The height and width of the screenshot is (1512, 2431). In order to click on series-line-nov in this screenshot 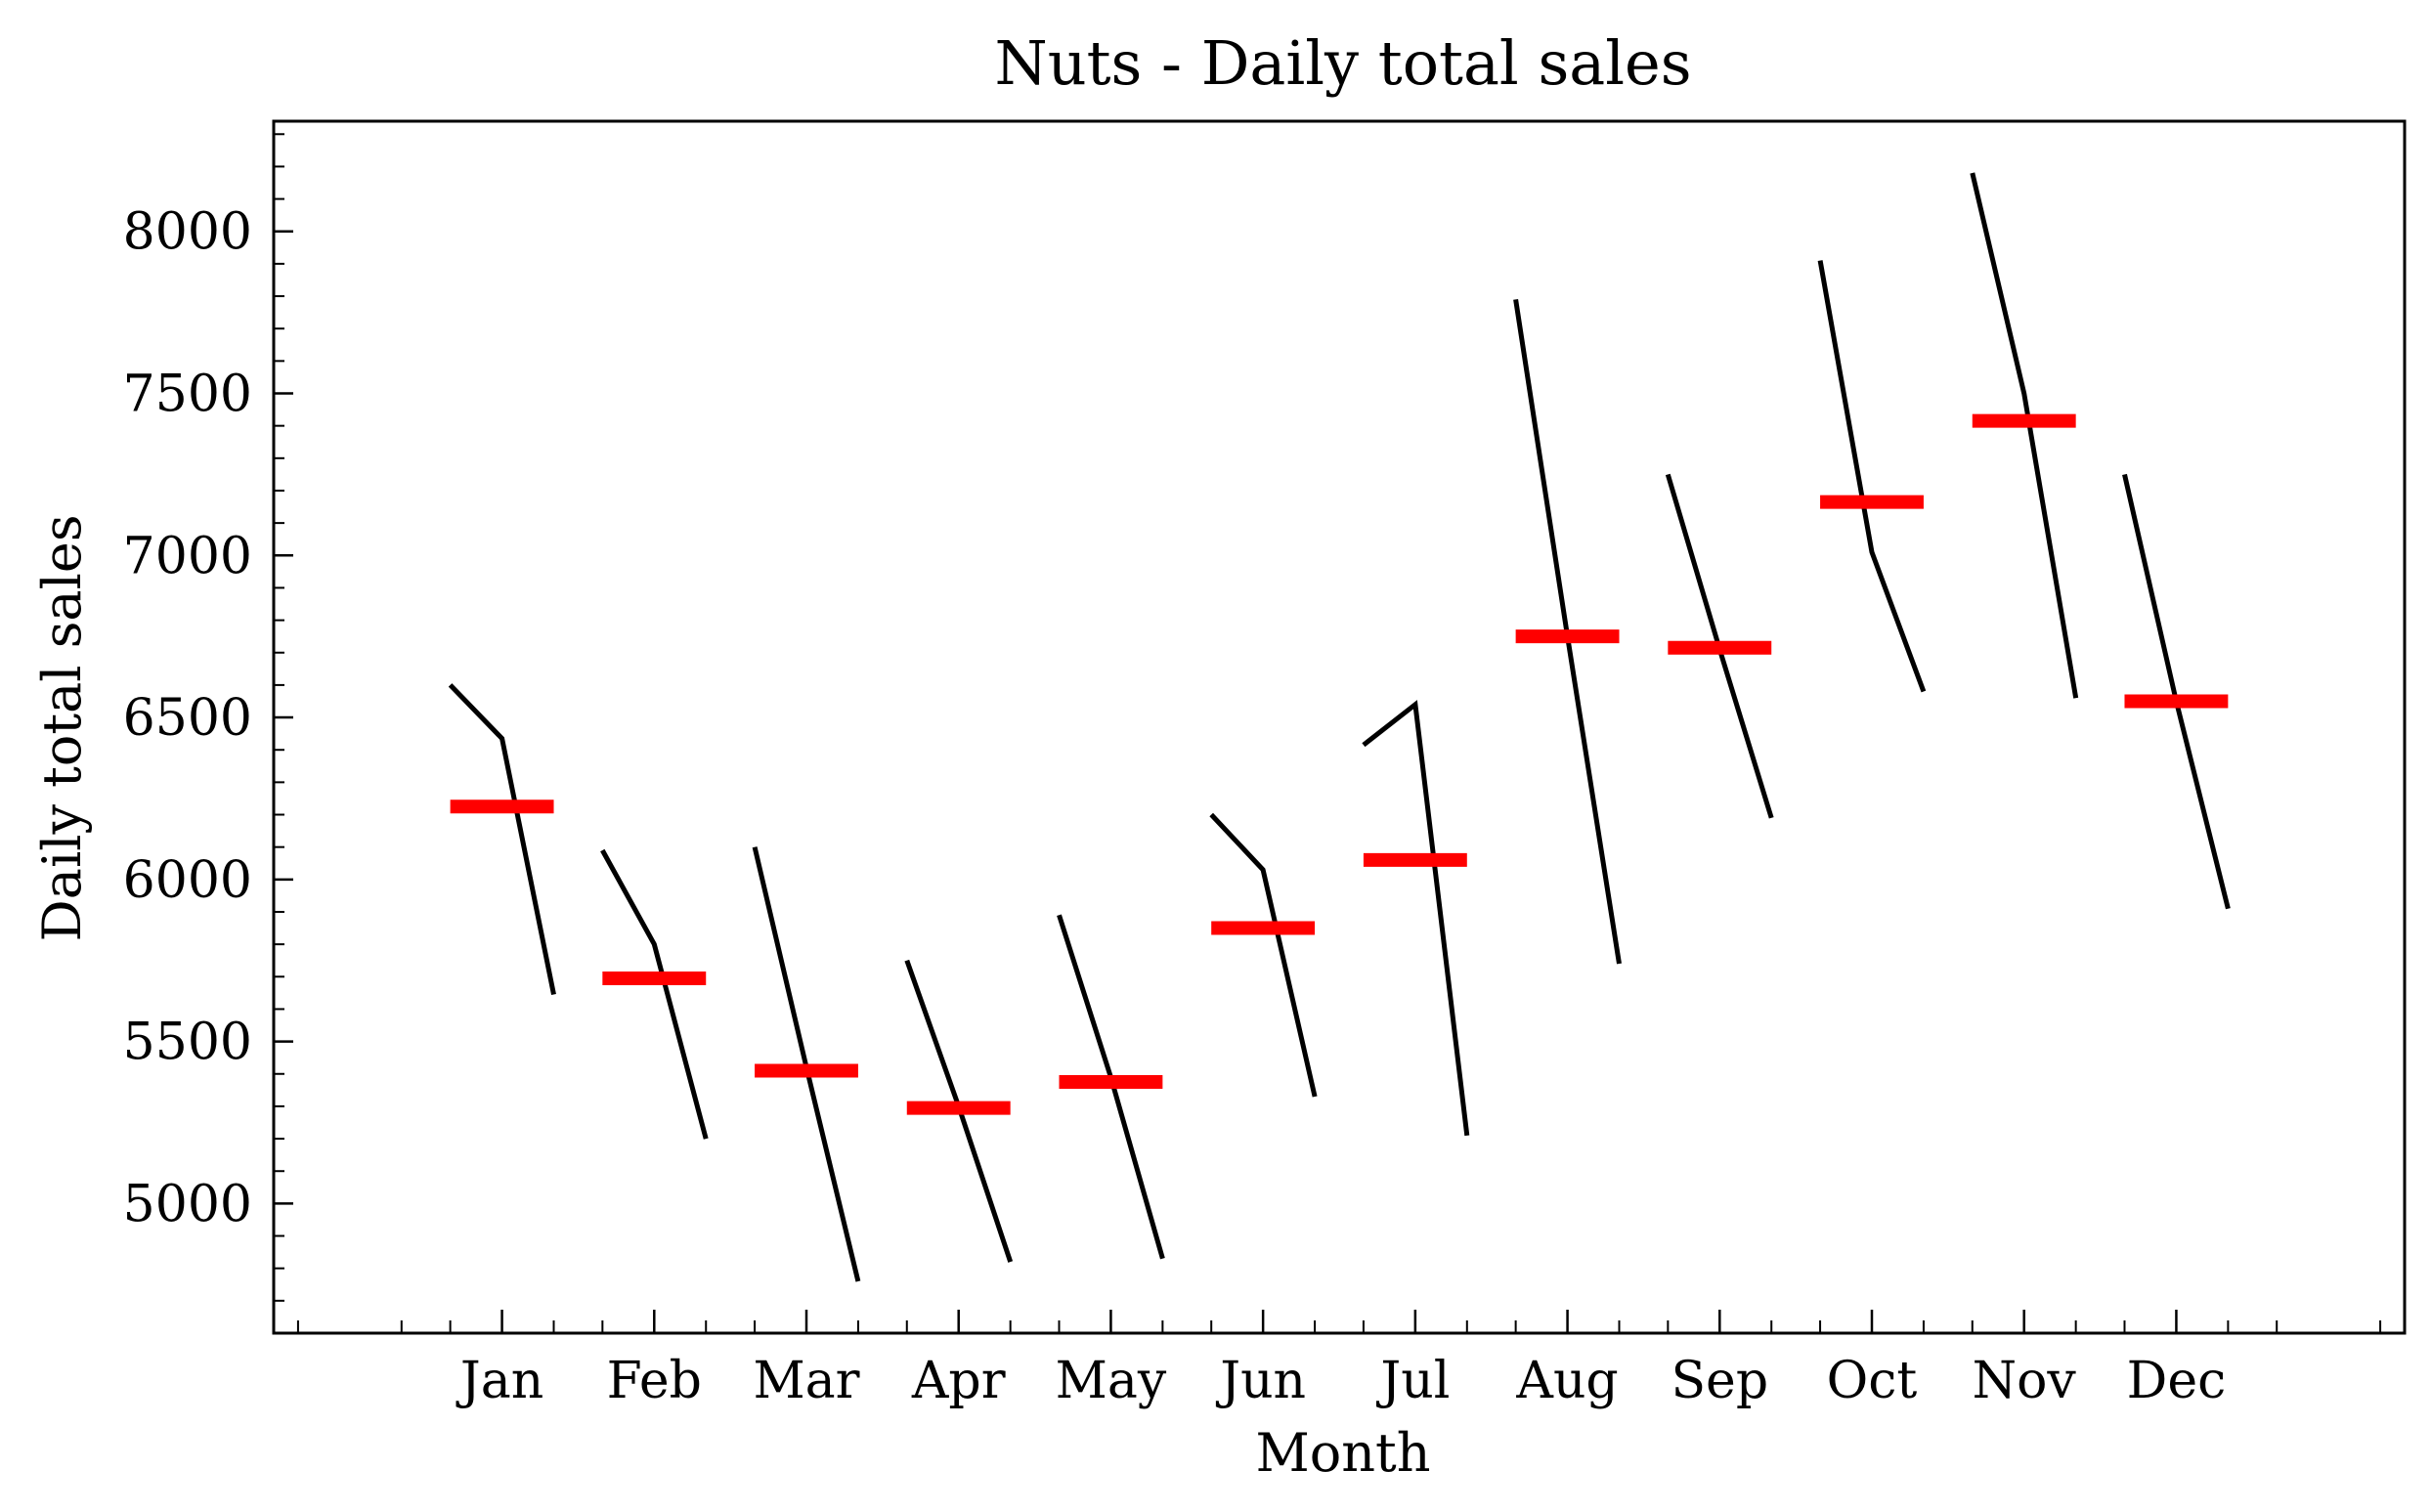, I will do `click(2025, 435)`.